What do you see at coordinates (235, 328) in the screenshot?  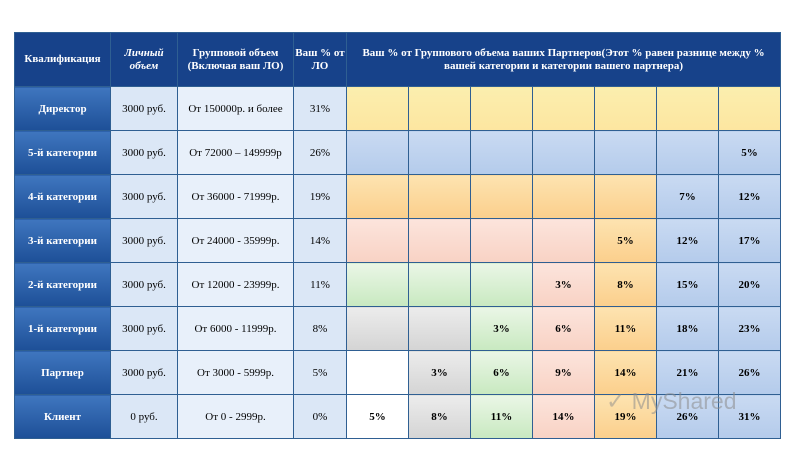 I see `row-group-volume: От 6000 - 11999р.` at bounding box center [235, 328].